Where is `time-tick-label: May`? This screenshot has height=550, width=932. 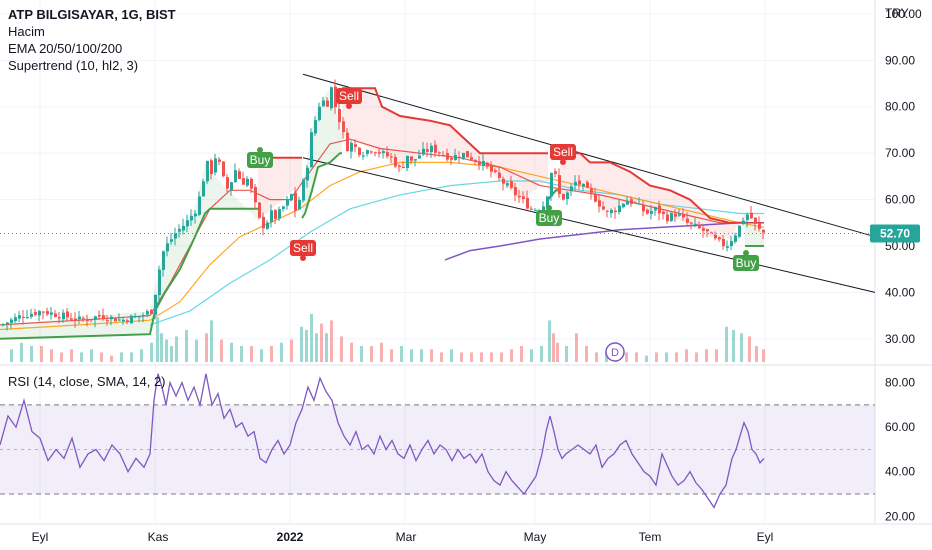
time-tick-label: May is located at coordinates (535, 537).